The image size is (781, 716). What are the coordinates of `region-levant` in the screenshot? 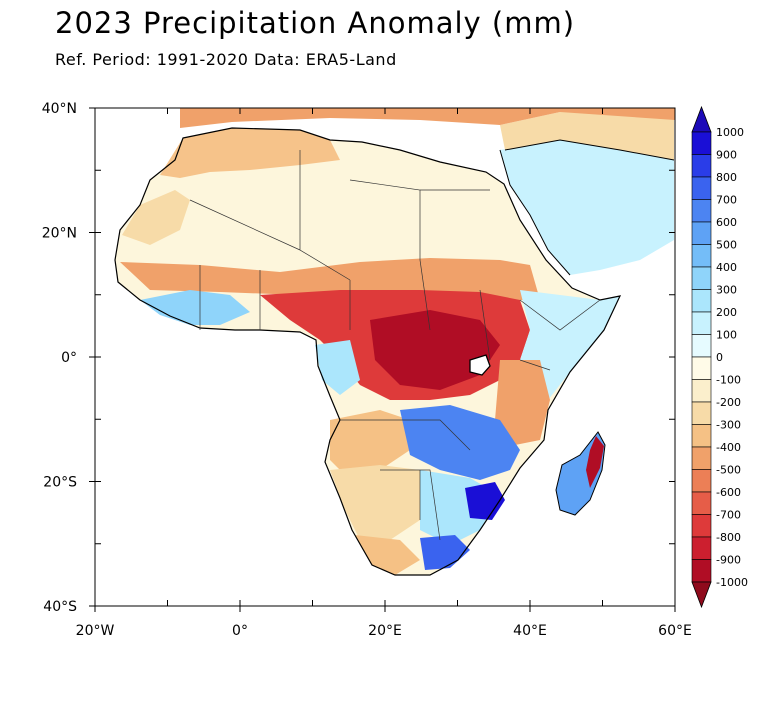 It's located at (587, 136).